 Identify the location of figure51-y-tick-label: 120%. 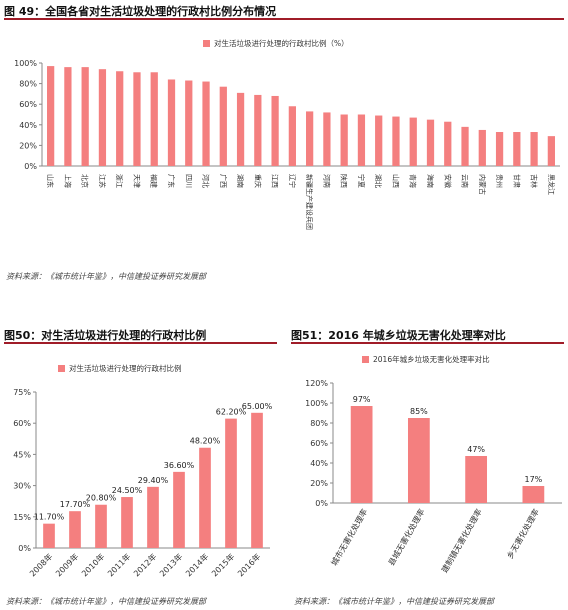
(316, 383).